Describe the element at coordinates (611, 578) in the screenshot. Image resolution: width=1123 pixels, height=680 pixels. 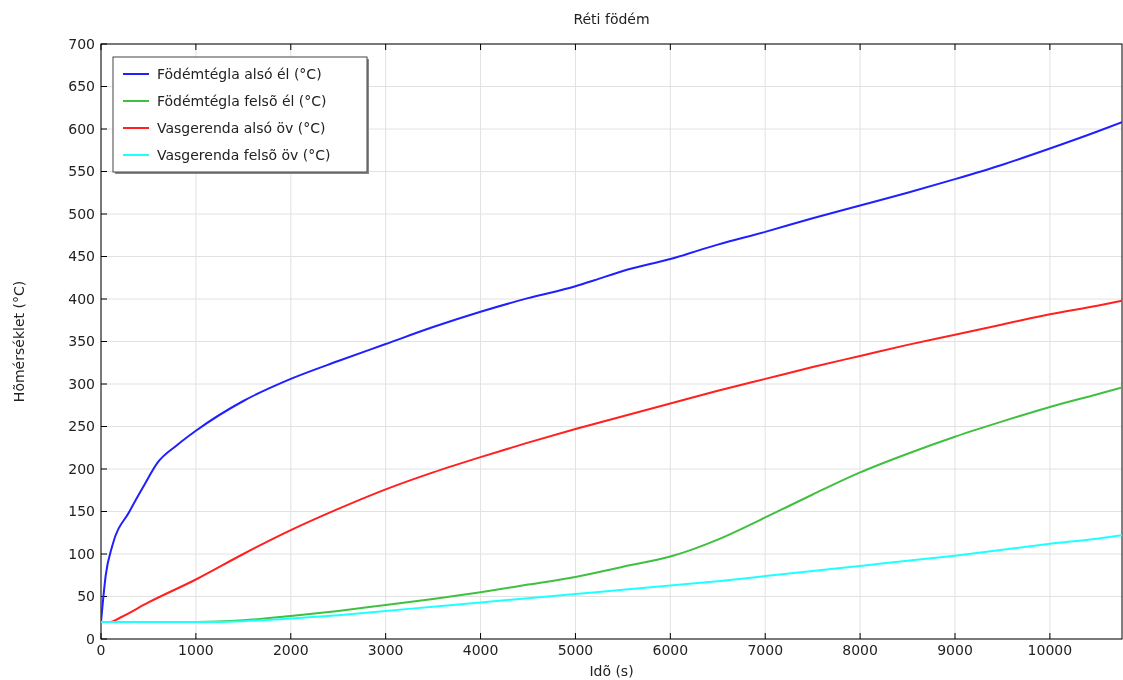
I see `line-series` at that location.